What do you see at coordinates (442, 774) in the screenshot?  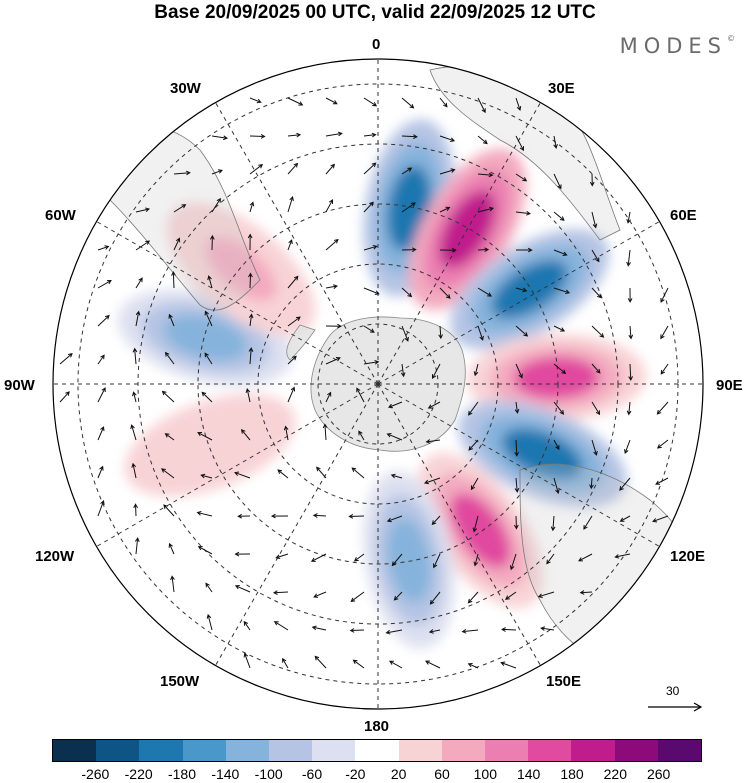 I see `colorbar-tick-label: 60` at bounding box center [442, 774].